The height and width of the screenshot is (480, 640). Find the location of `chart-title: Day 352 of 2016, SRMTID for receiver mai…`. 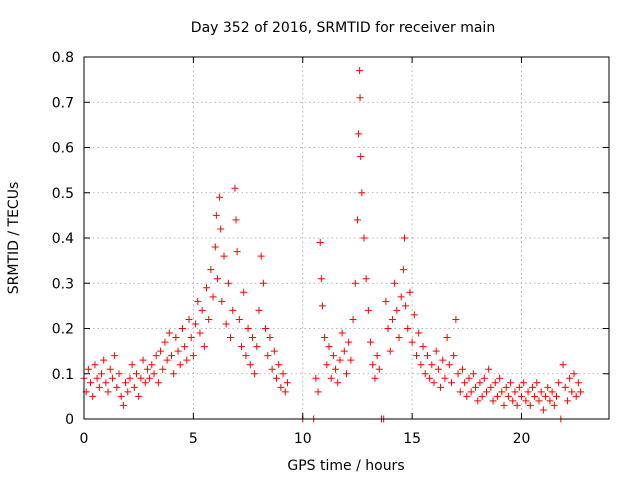

chart-title: Day 352 of 2016, SRMTID for receiver mai… is located at coordinates (343, 28).